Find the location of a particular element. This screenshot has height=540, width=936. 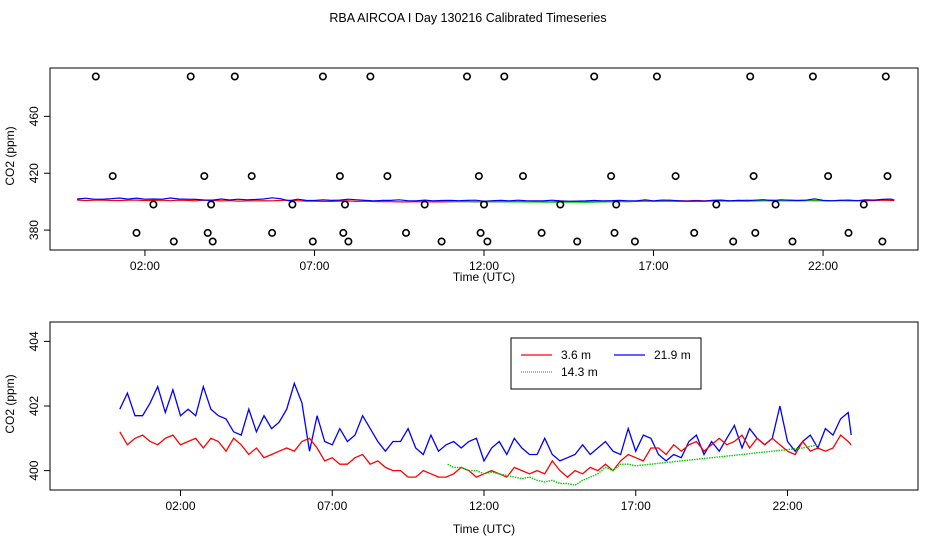

bottom-x-tick-label: 07:00 is located at coordinates (332, 506).